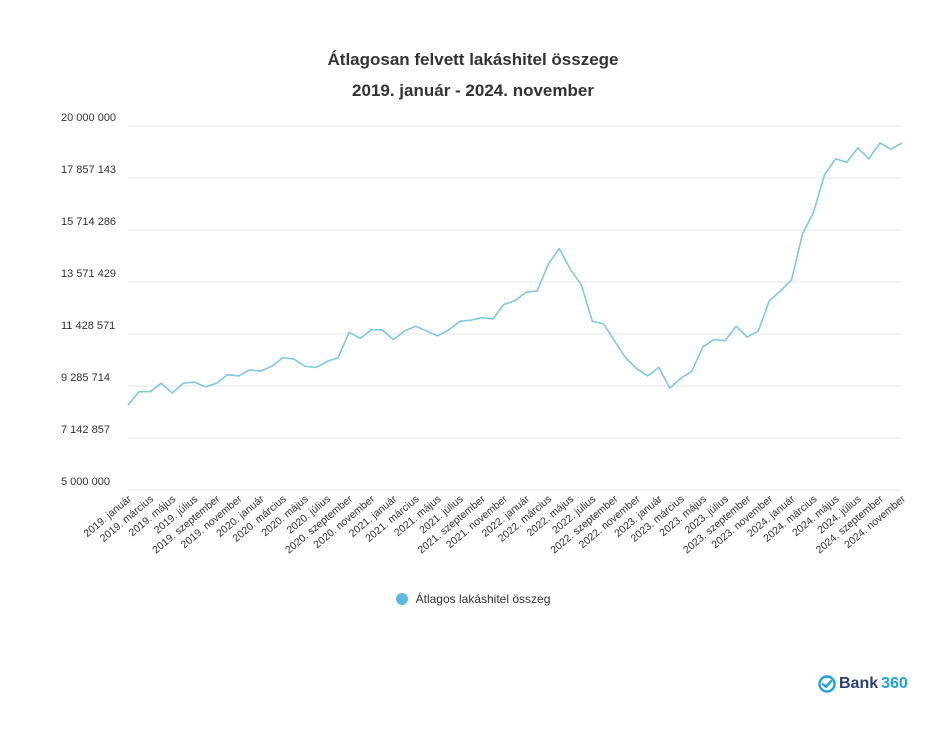 The width and height of the screenshot is (946, 735). What do you see at coordinates (88, 222) in the screenshot?
I see `y-tick-label: 15 714 286` at bounding box center [88, 222].